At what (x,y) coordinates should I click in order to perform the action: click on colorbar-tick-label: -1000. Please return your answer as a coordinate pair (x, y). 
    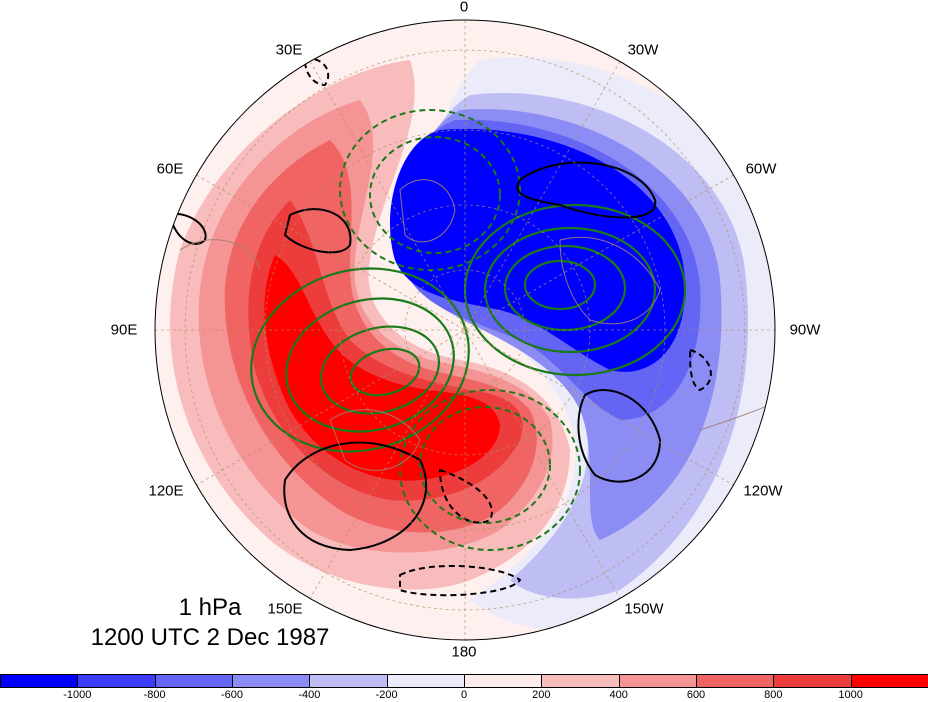
    Looking at the image, I should click on (77, 695).